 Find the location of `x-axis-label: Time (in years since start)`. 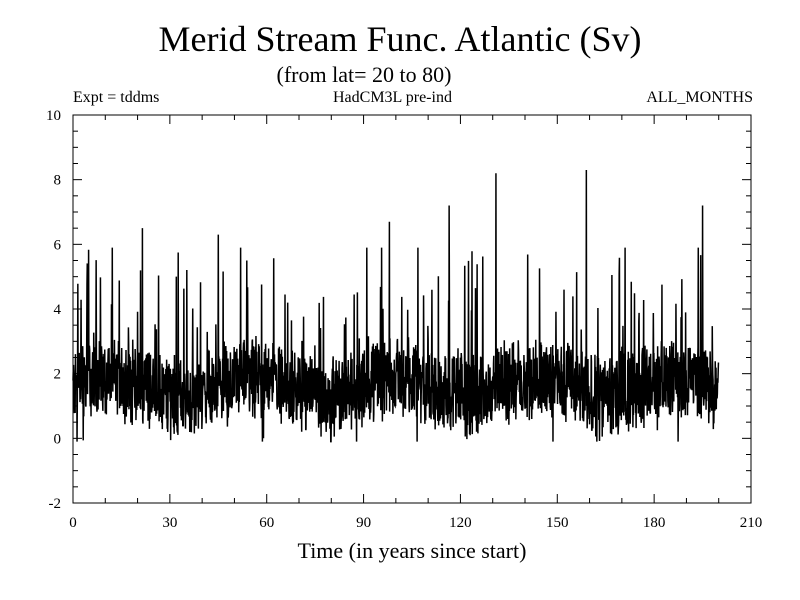

x-axis-label: Time (in years since start) is located at coordinates (412, 550).